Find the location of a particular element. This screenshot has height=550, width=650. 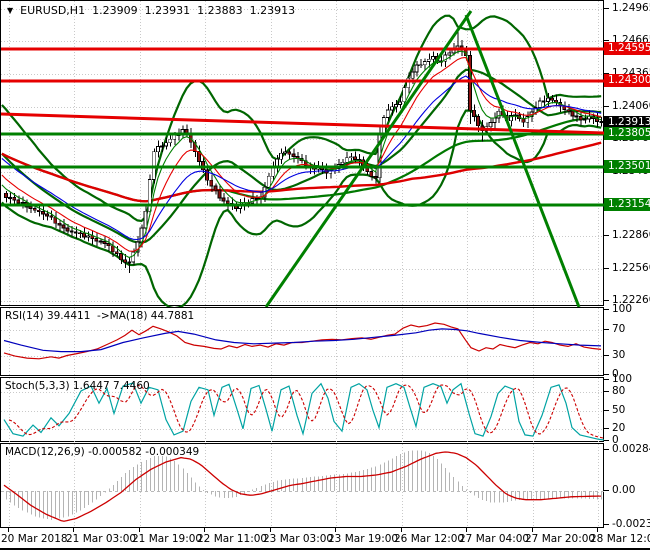

price-marker-label: 1.24300 is located at coordinates (627, 80).